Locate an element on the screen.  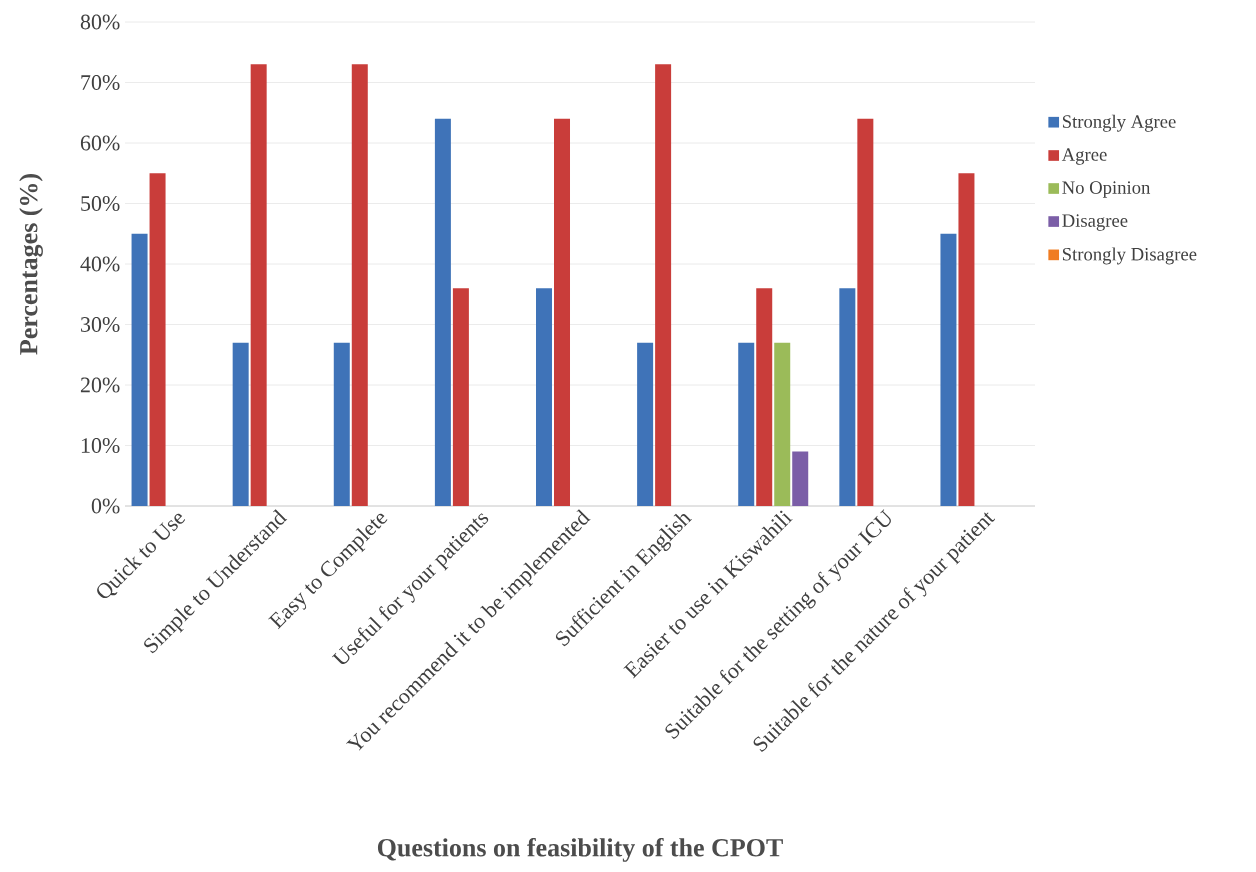
y-tick-label: 0% is located at coordinates (105, 506).